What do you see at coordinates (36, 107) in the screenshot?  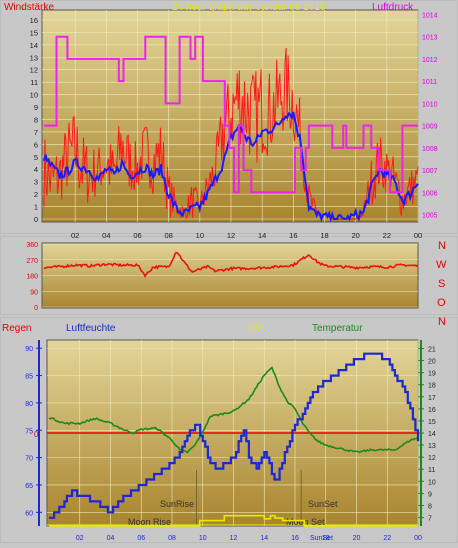 I see `wind-tick-label: 9` at bounding box center [36, 107].